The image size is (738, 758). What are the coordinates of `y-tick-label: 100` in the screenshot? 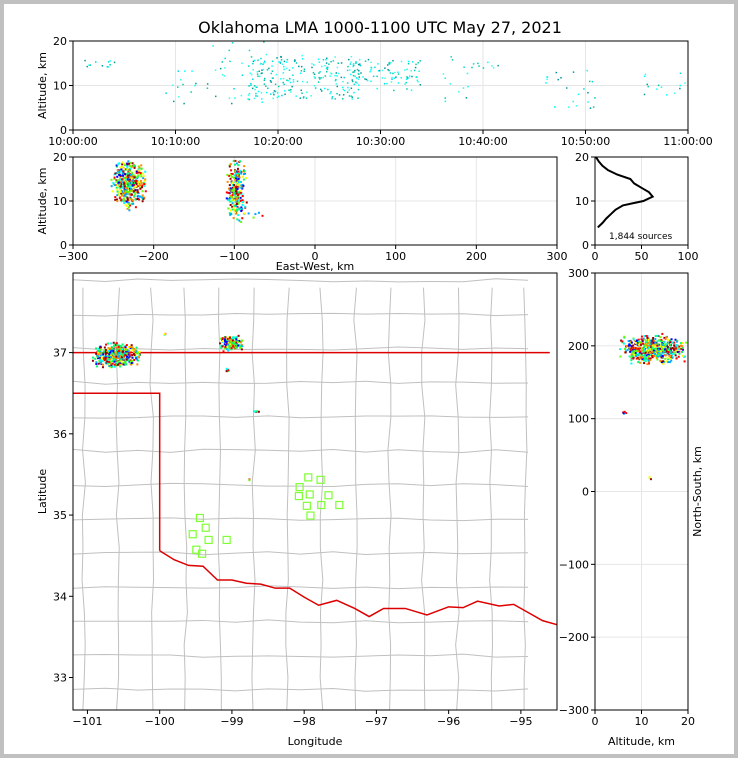 It's located at (578, 419).